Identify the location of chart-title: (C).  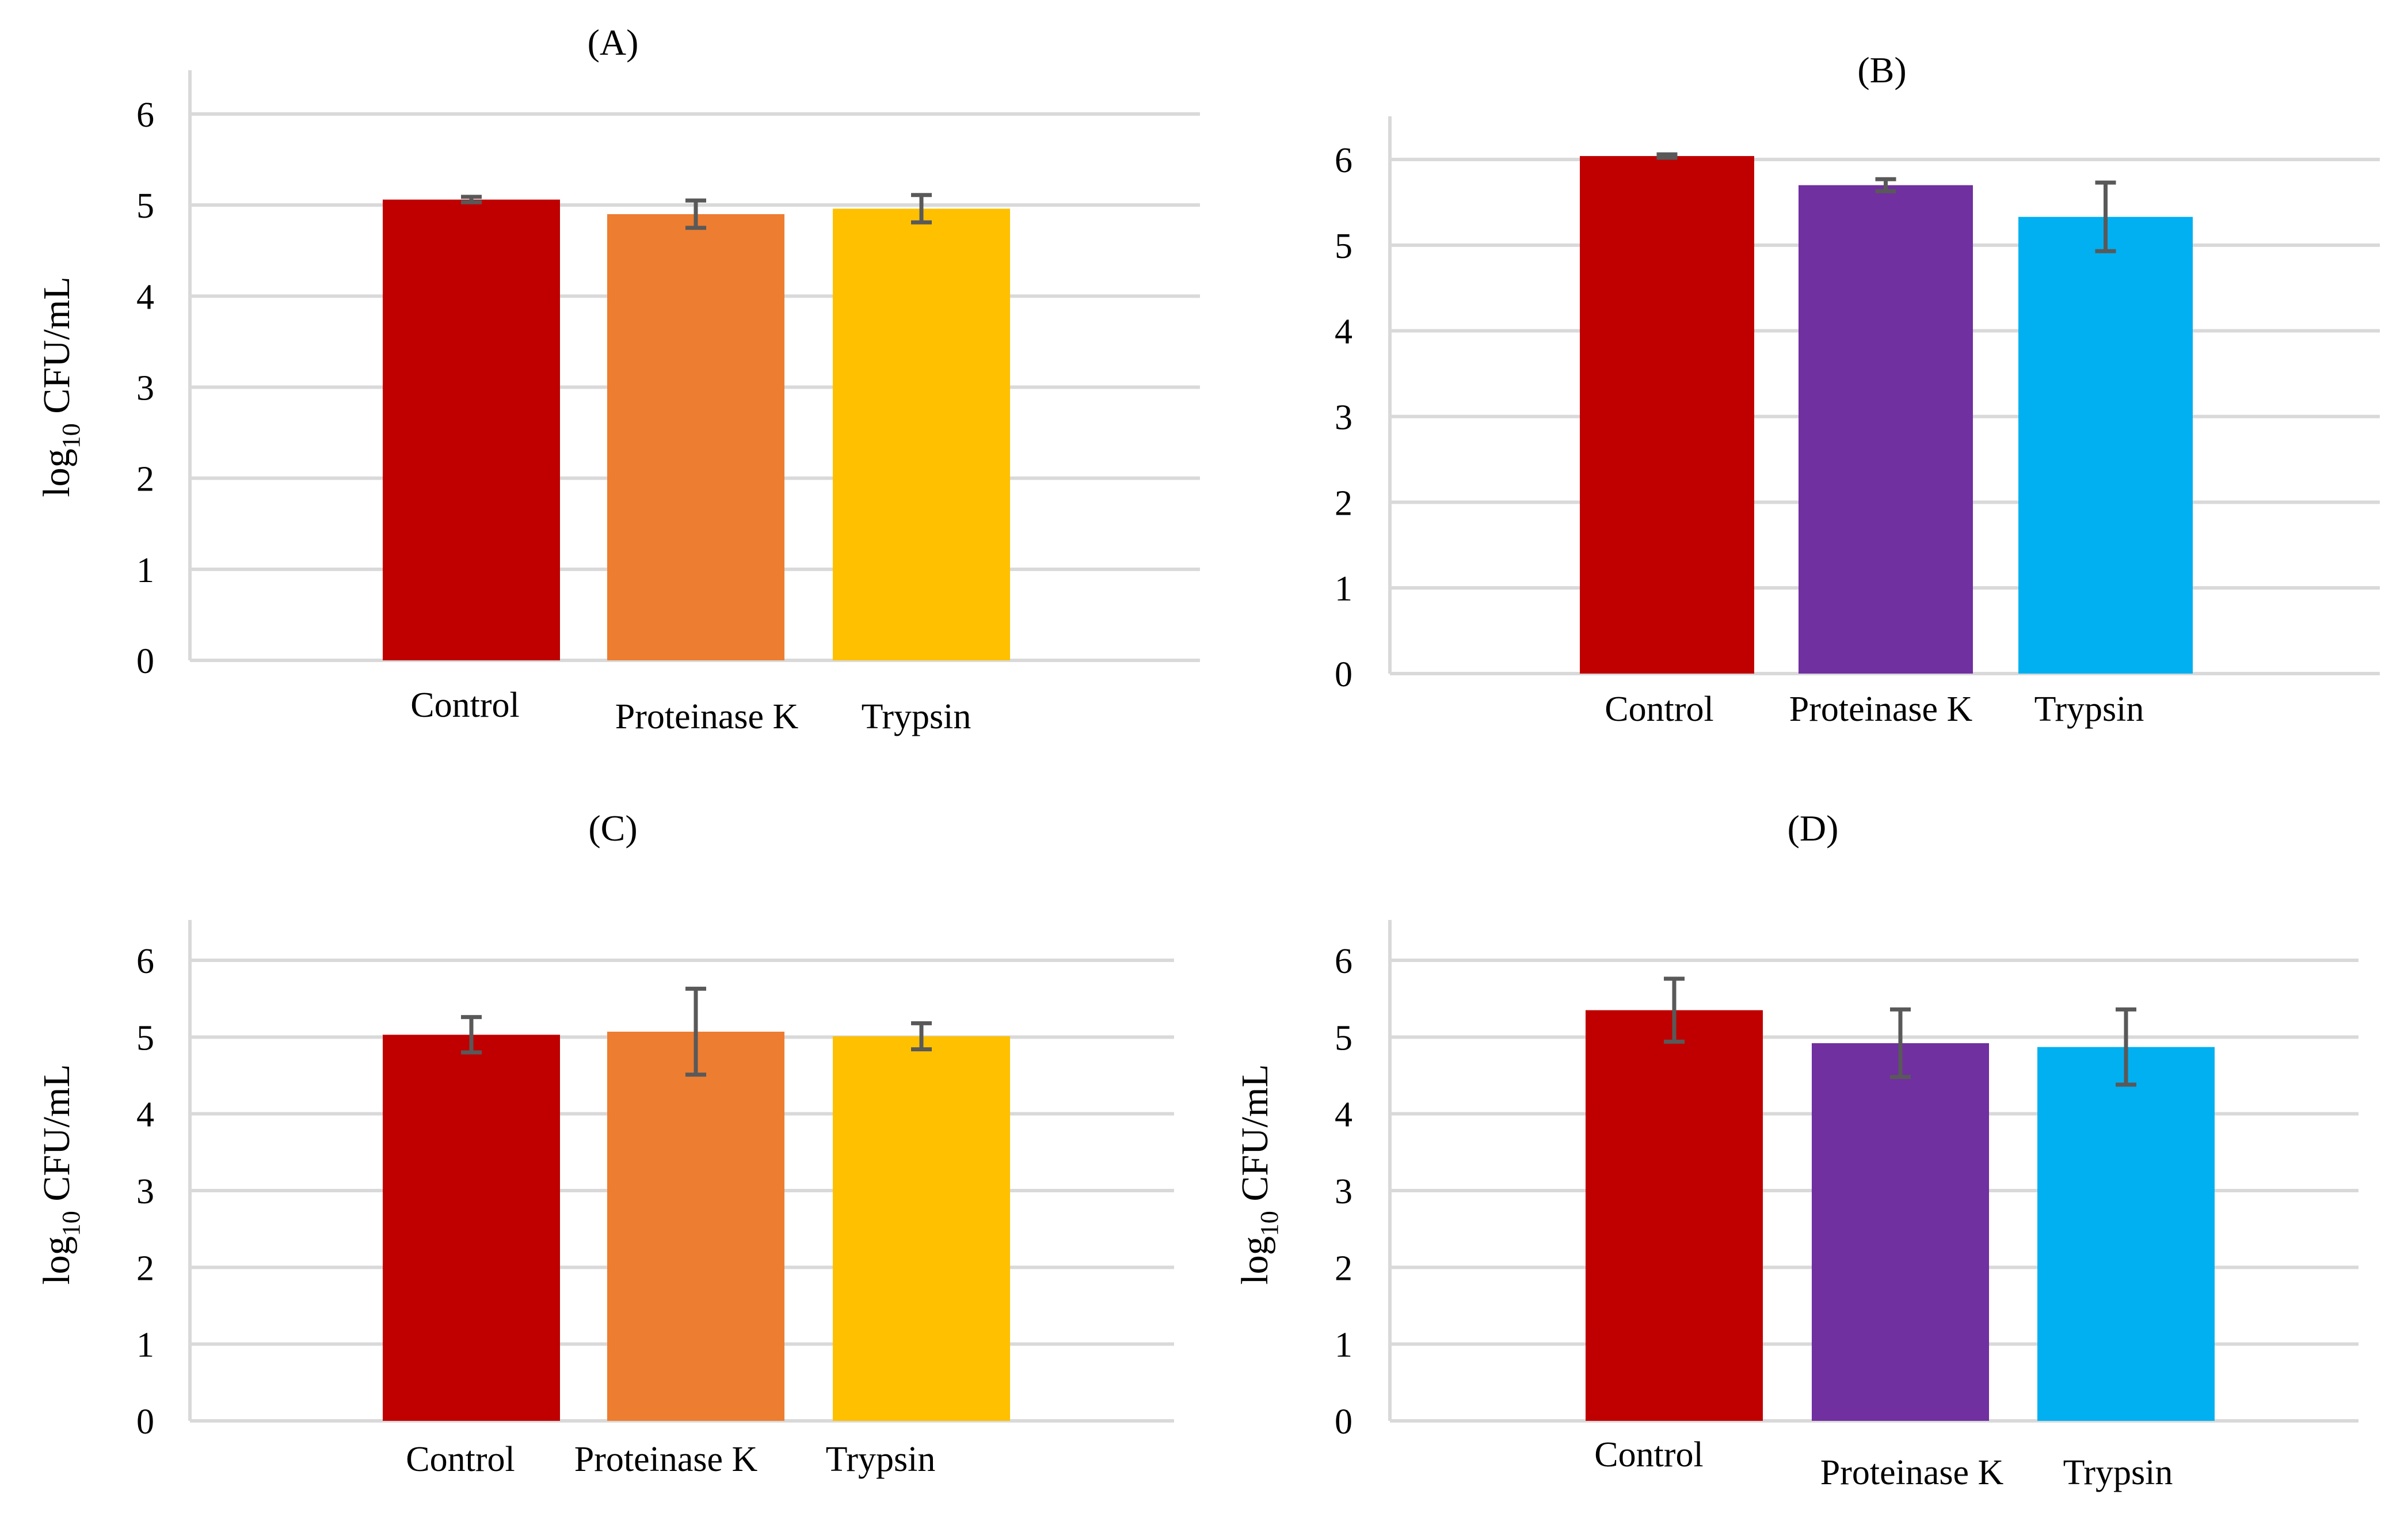
(612, 828).